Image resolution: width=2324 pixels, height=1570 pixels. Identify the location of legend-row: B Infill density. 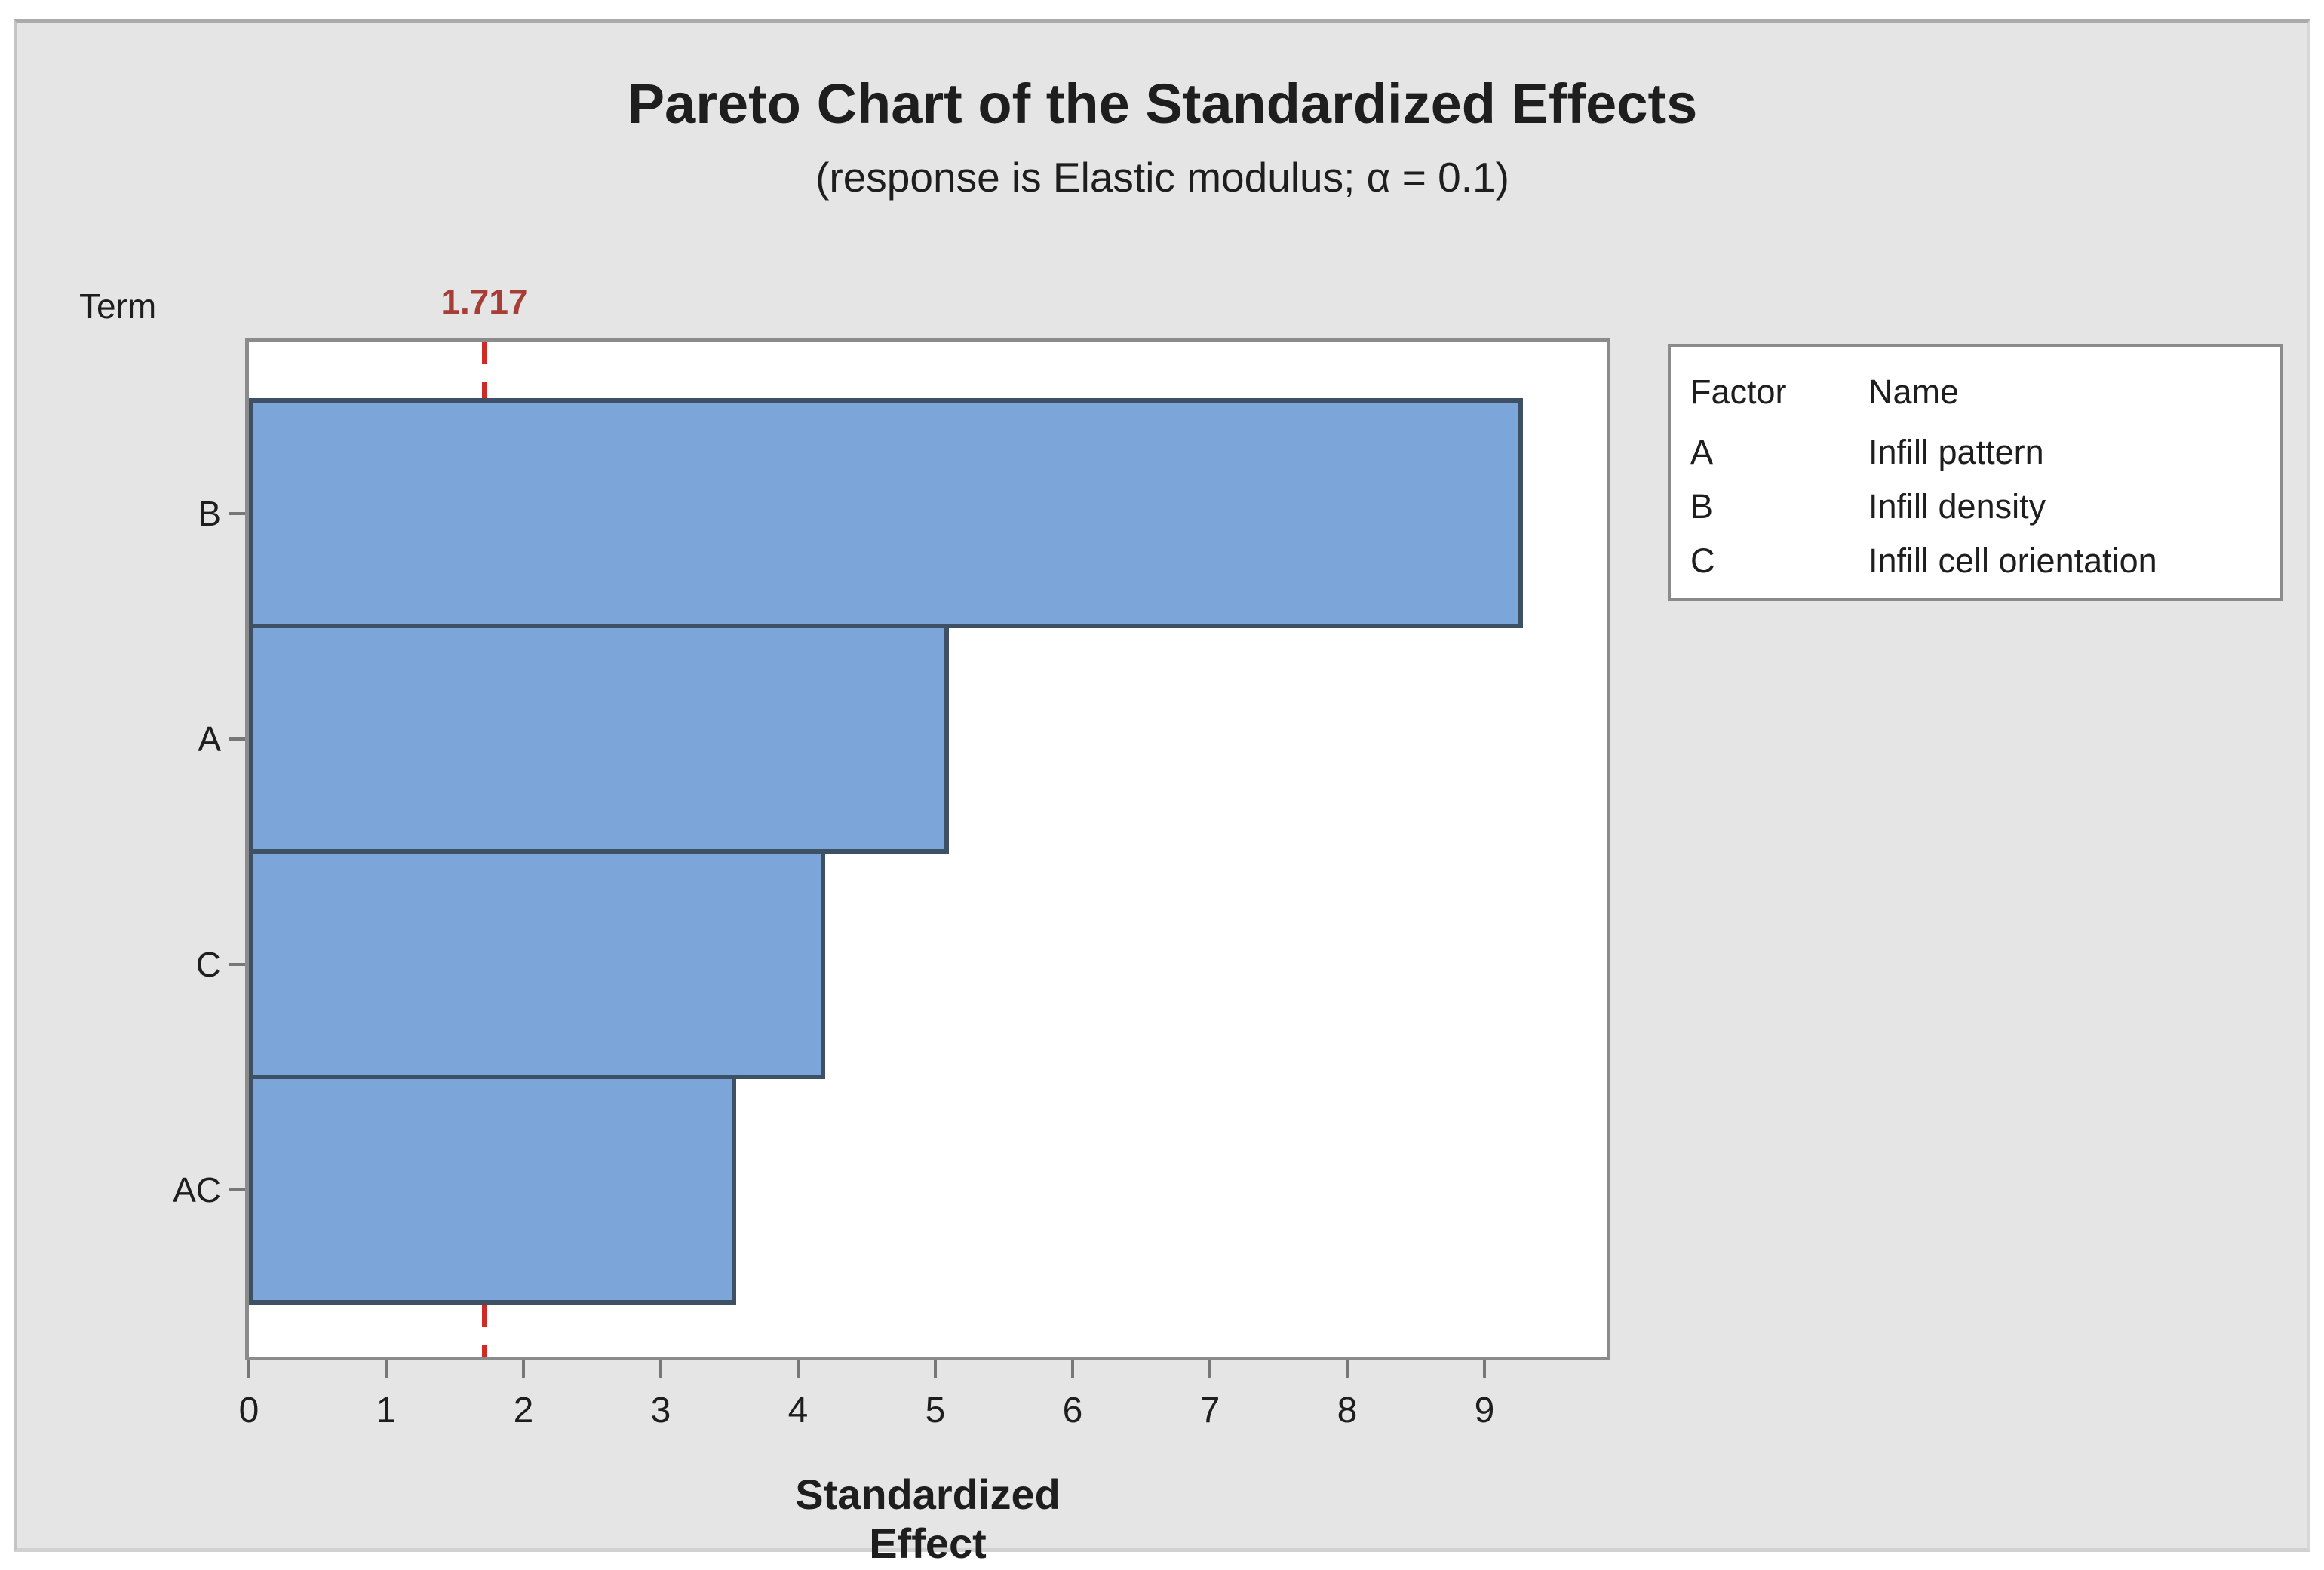
(1975, 507).